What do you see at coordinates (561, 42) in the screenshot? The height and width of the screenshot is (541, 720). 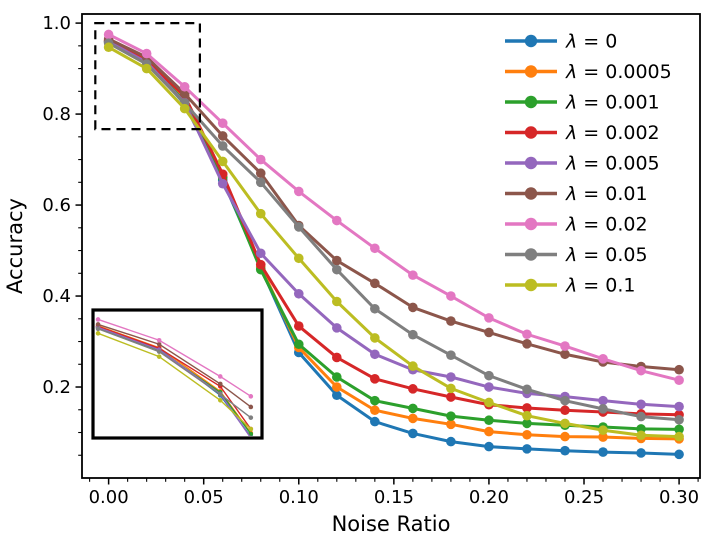 I see `legend-item-lambda-0: λ = 0` at bounding box center [561, 42].